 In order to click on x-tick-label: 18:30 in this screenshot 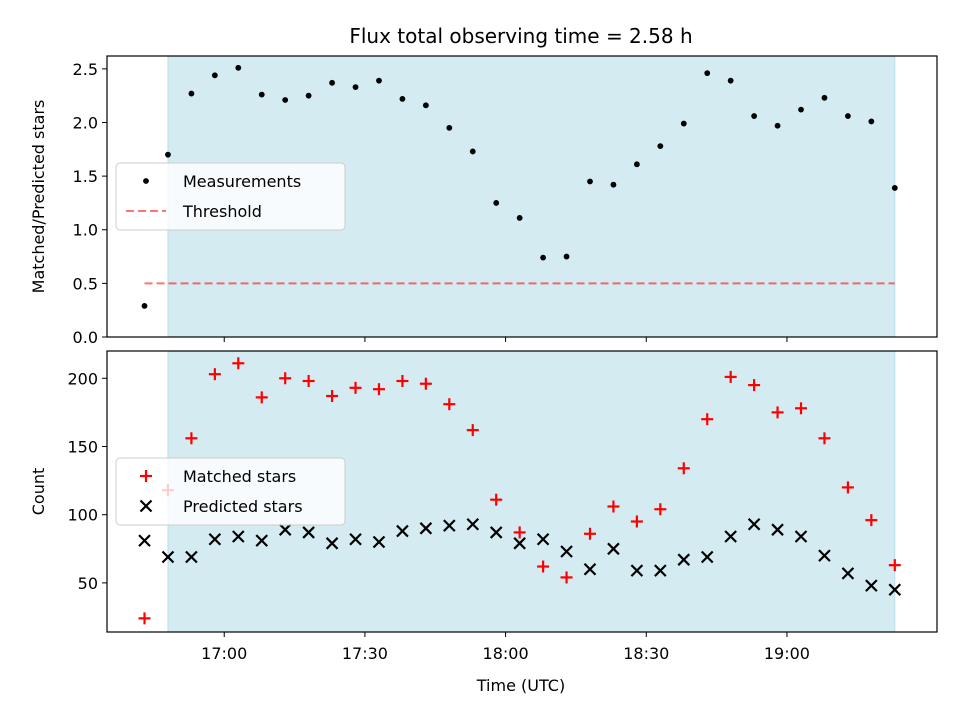, I will do `click(646, 653)`.